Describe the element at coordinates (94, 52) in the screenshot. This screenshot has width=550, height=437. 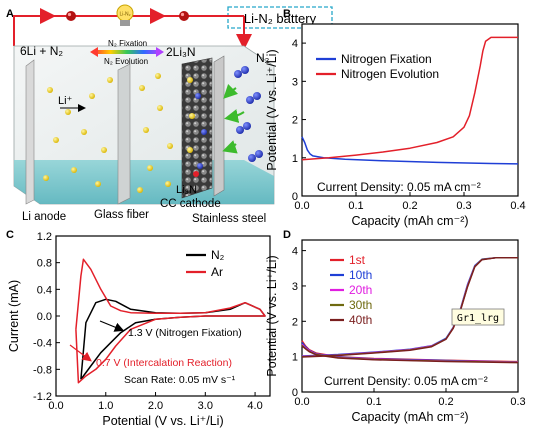
I see `equation-arrow-head-left` at that location.